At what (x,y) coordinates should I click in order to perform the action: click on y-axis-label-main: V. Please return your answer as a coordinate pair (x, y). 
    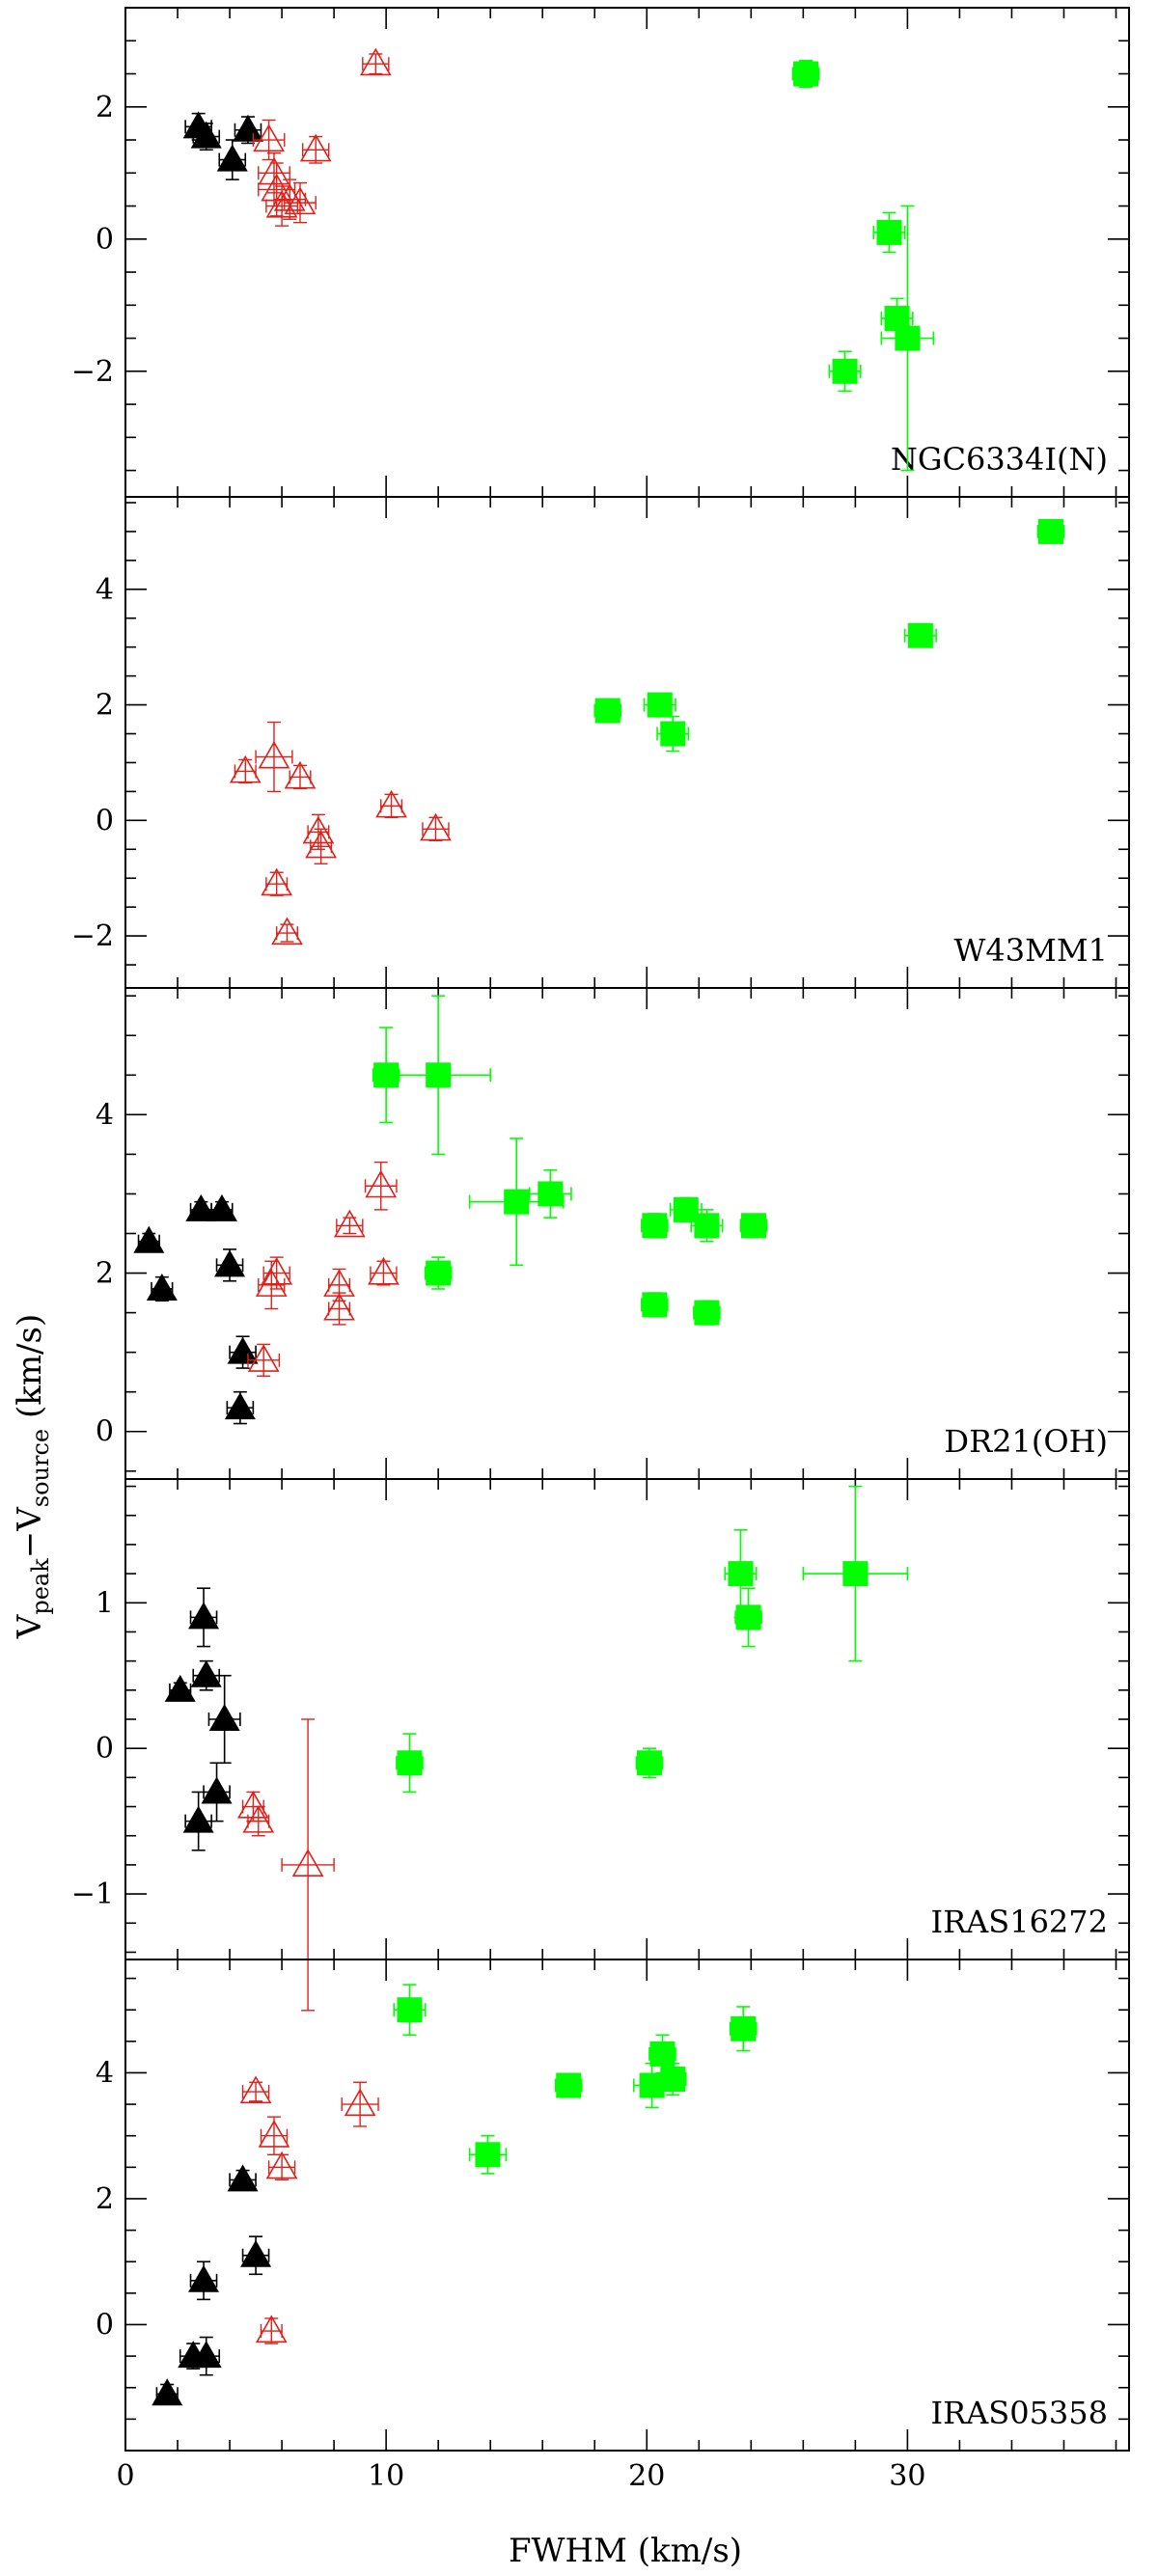
    Looking at the image, I should click on (30, 1626).